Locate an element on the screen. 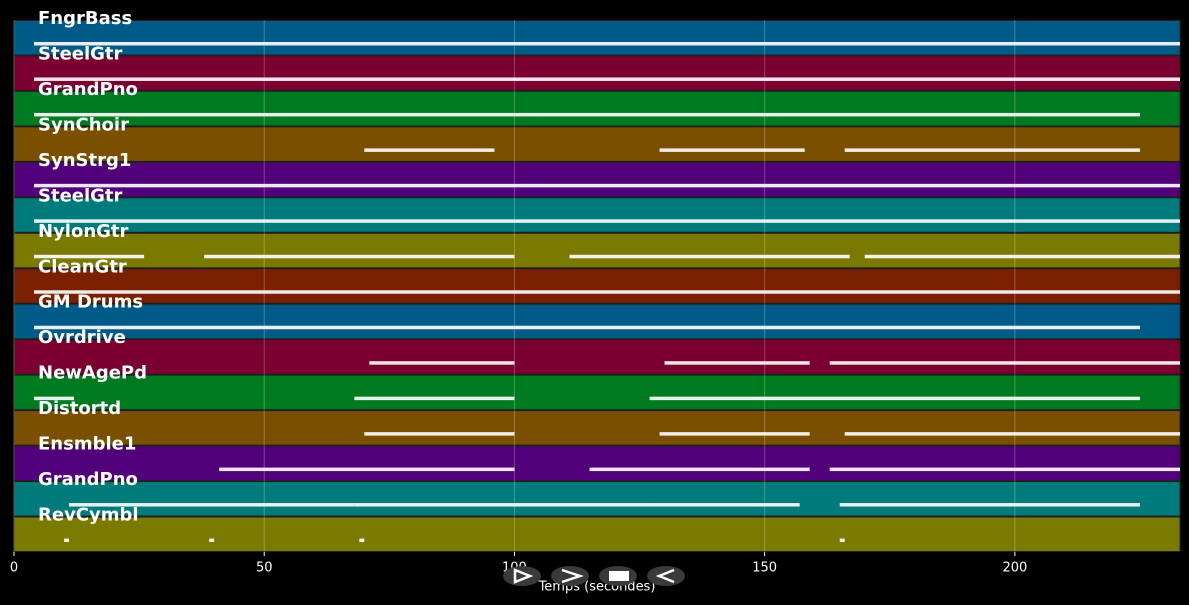  stop-icon is located at coordinates (619, 576).